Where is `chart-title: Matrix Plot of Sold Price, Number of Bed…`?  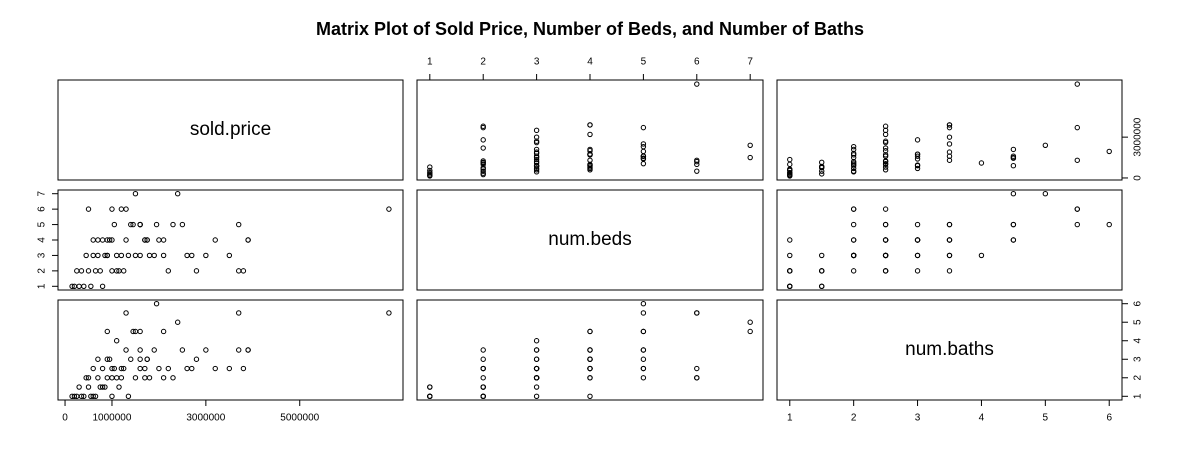
chart-title: Matrix Plot of Sold Price, Number of Bed… is located at coordinates (590, 29).